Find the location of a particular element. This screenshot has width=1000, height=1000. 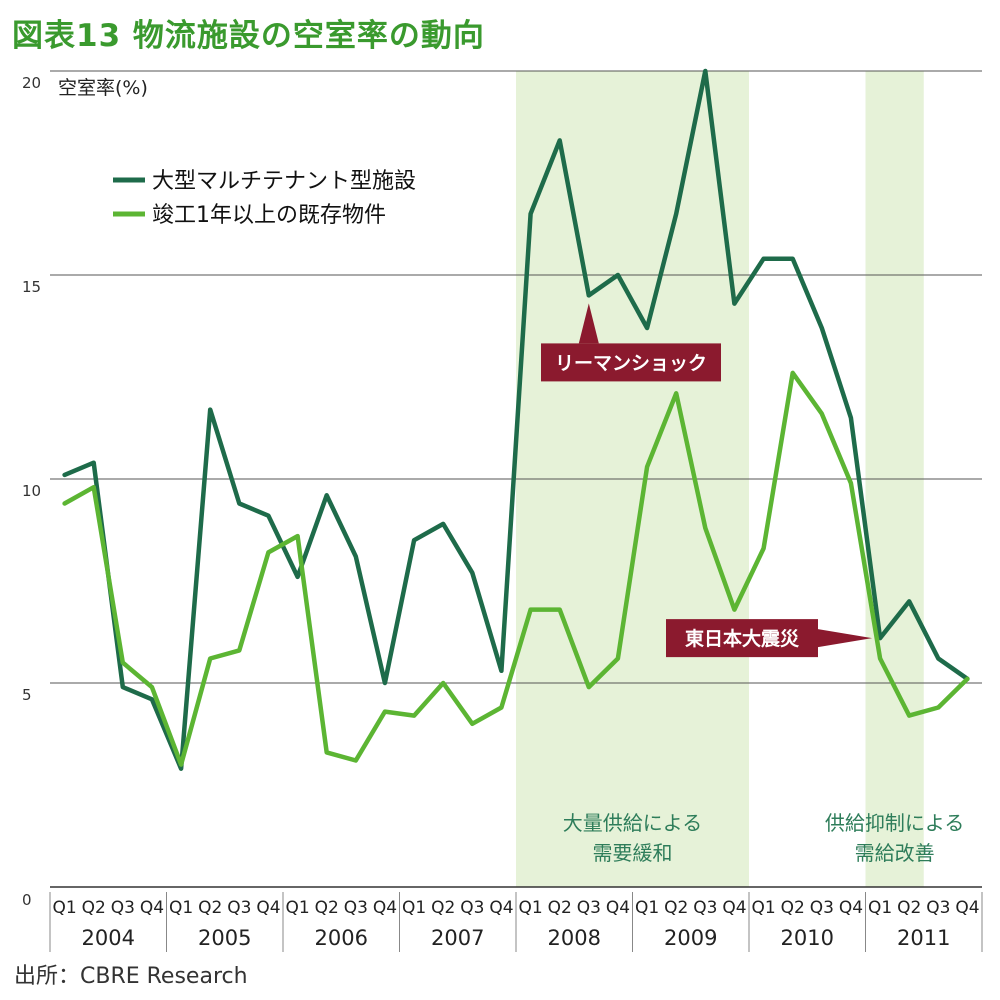

earthquake-label: 東日本大震災 is located at coordinates (742, 638).